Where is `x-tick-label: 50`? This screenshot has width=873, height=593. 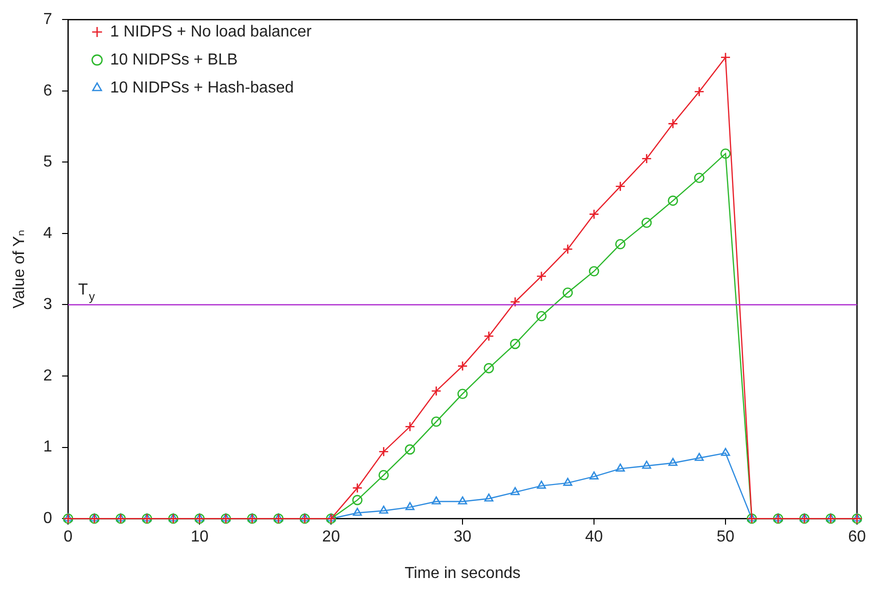 x-tick-label: 50 is located at coordinates (725, 537).